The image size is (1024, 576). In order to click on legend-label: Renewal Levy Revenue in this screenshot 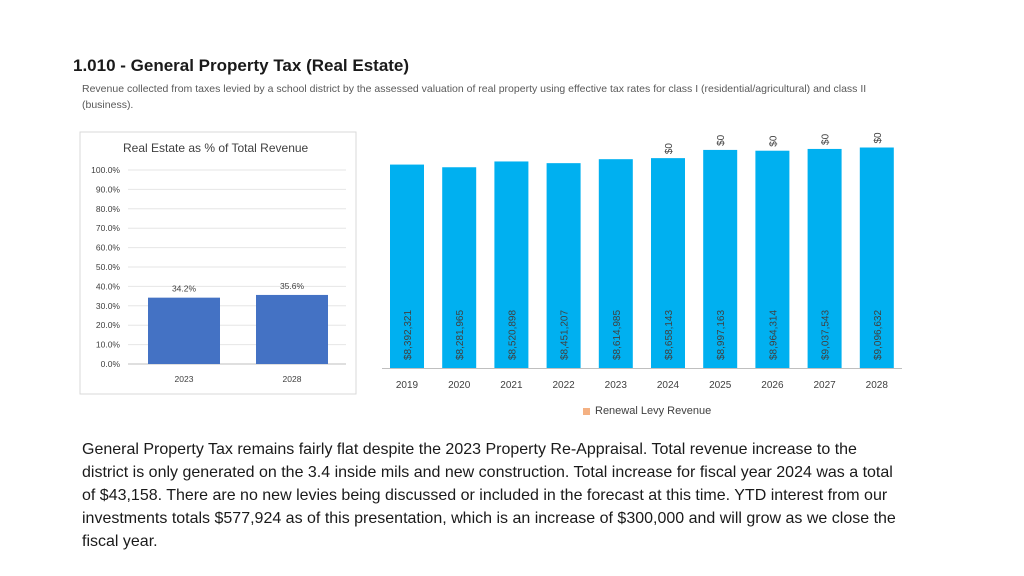, I will do `click(653, 411)`.